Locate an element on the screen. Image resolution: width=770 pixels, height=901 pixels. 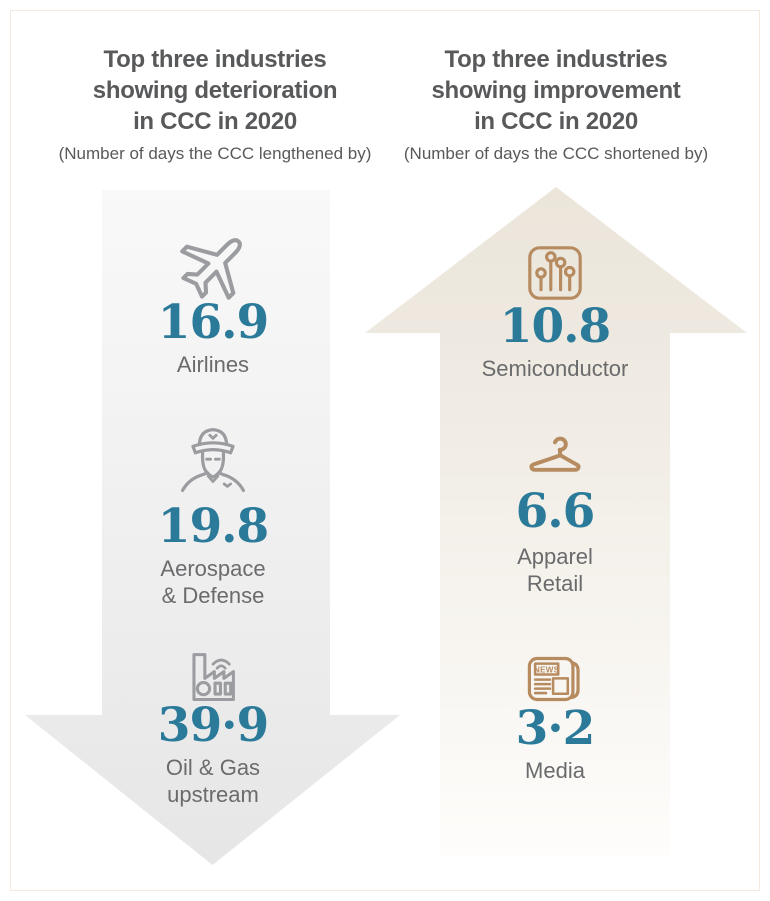
industry-label: Semiconductor is located at coordinates (555, 368).